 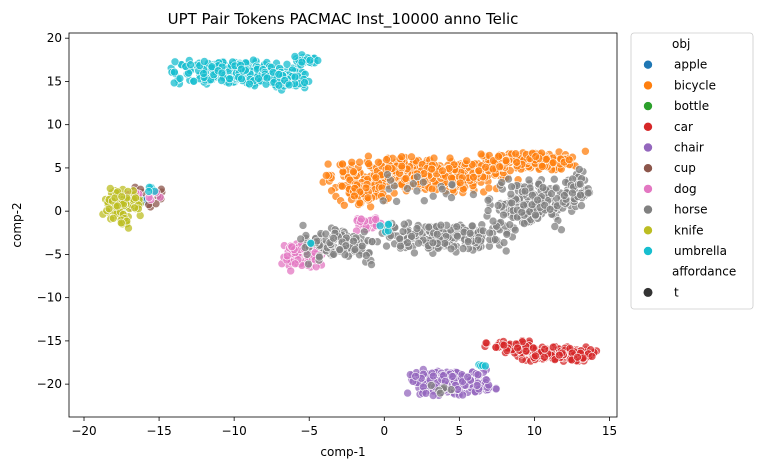 What do you see at coordinates (17, 224) in the screenshot?
I see `y-axis-label: comp-2` at bounding box center [17, 224].